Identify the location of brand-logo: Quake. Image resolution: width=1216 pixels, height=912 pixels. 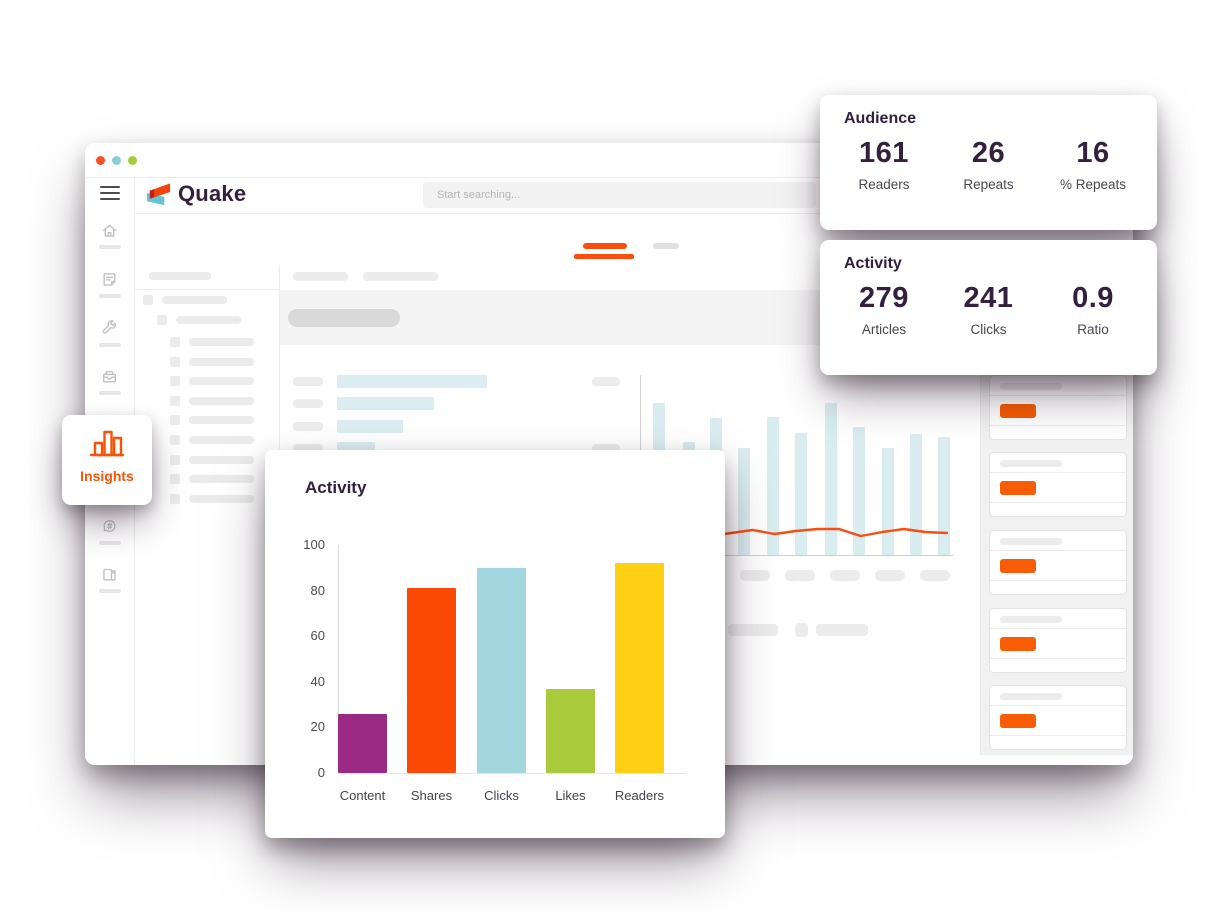
(195, 193).